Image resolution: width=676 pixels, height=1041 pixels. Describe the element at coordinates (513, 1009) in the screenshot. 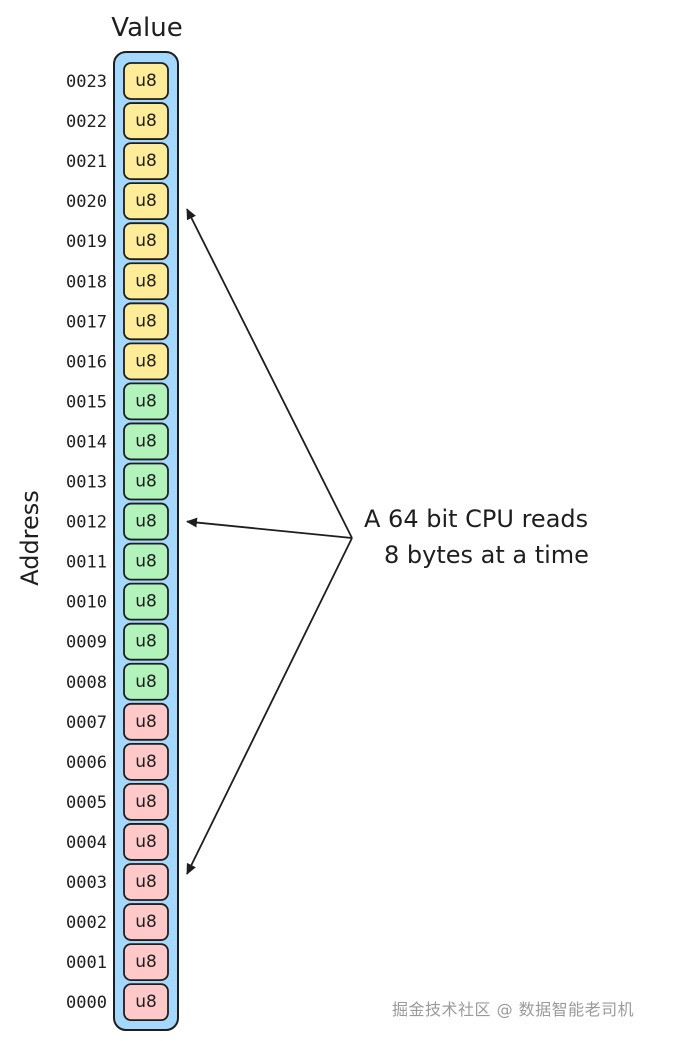

I see `watermark: 掘金技术社区 @ 数据智能老司机` at that location.